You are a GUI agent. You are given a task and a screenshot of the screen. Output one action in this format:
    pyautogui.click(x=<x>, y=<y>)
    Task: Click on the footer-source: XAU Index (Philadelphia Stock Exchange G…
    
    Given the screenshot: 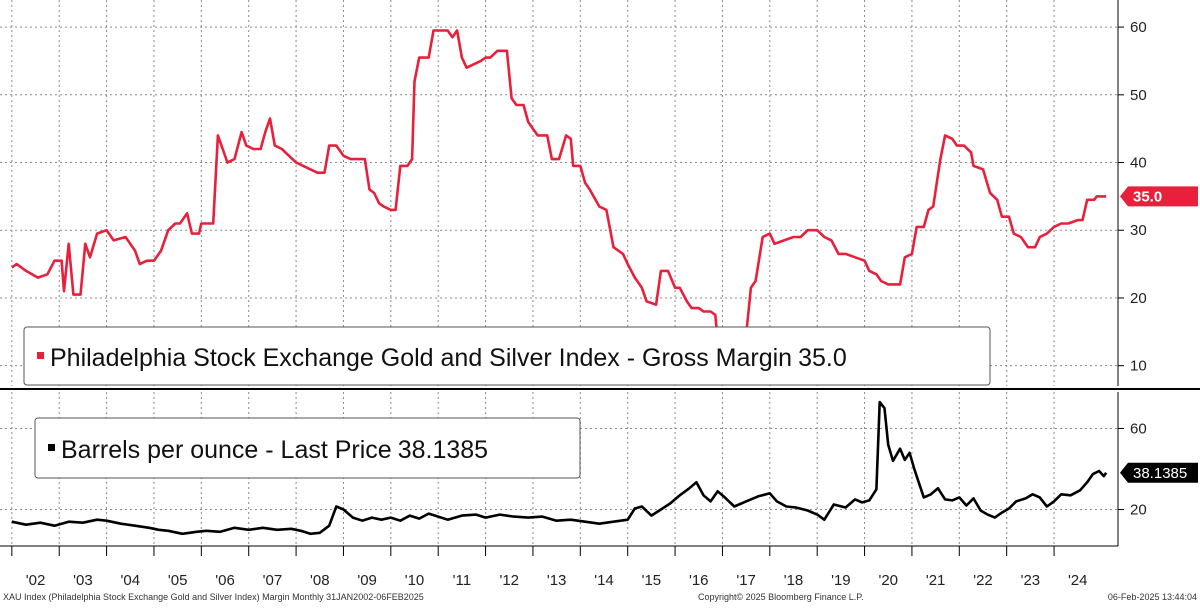 What is the action you would take?
    pyautogui.click(x=213, y=597)
    